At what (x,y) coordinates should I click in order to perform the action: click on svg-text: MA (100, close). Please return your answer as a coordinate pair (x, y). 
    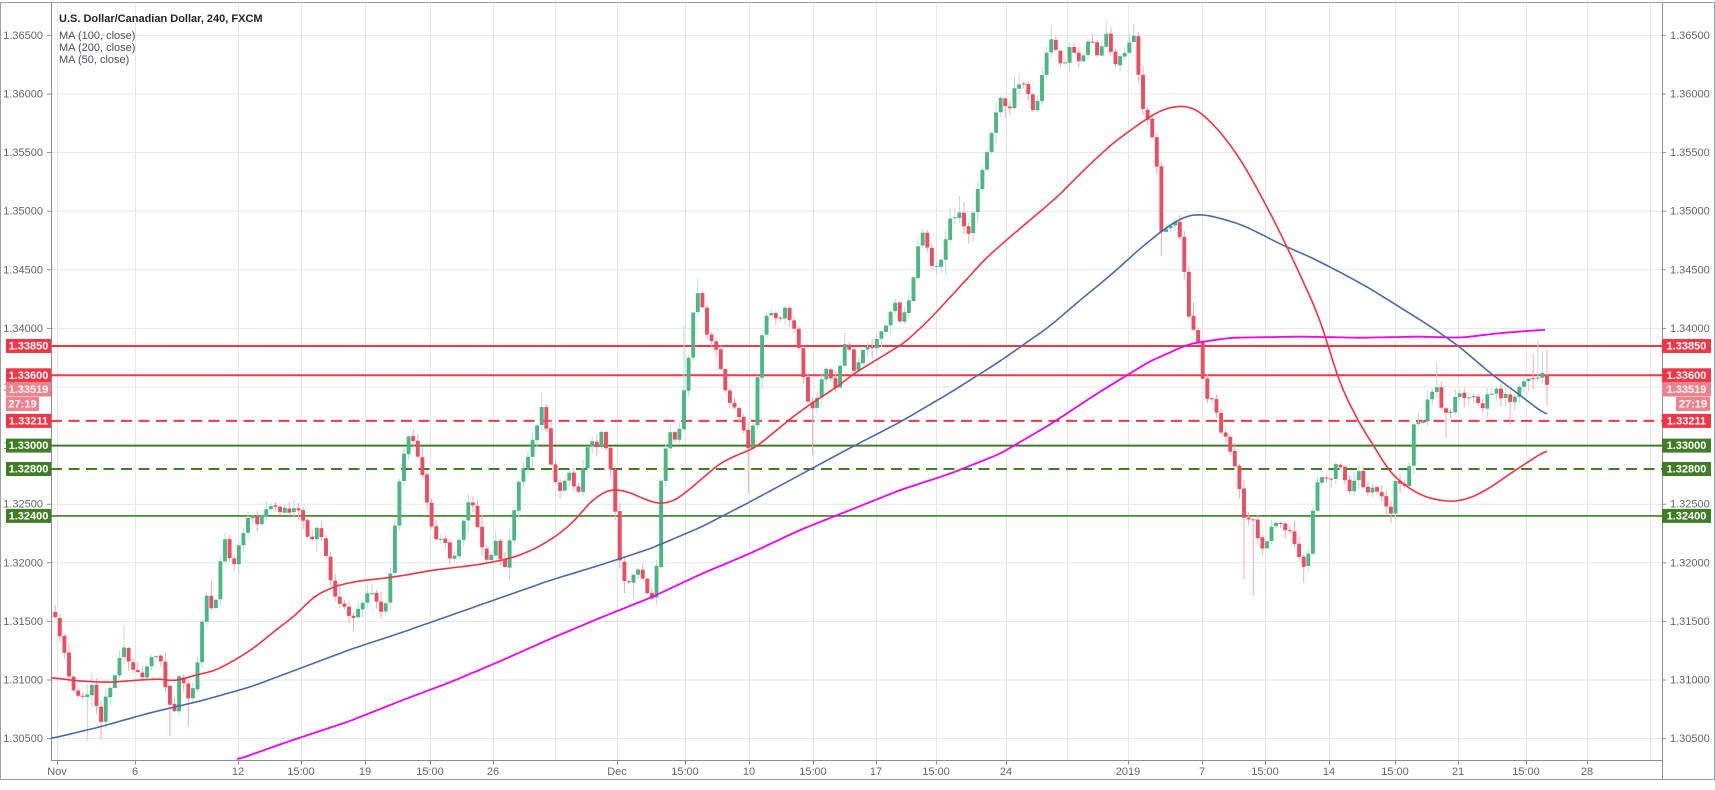
    Looking at the image, I should click on (97, 36).